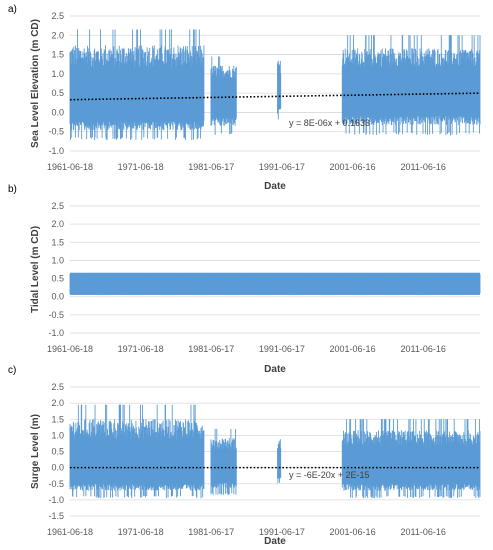 The height and width of the screenshot is (550, 493). Describe the element at coordinates (12, 370) in the screenshot. I see `panel-label: c)` at that location.